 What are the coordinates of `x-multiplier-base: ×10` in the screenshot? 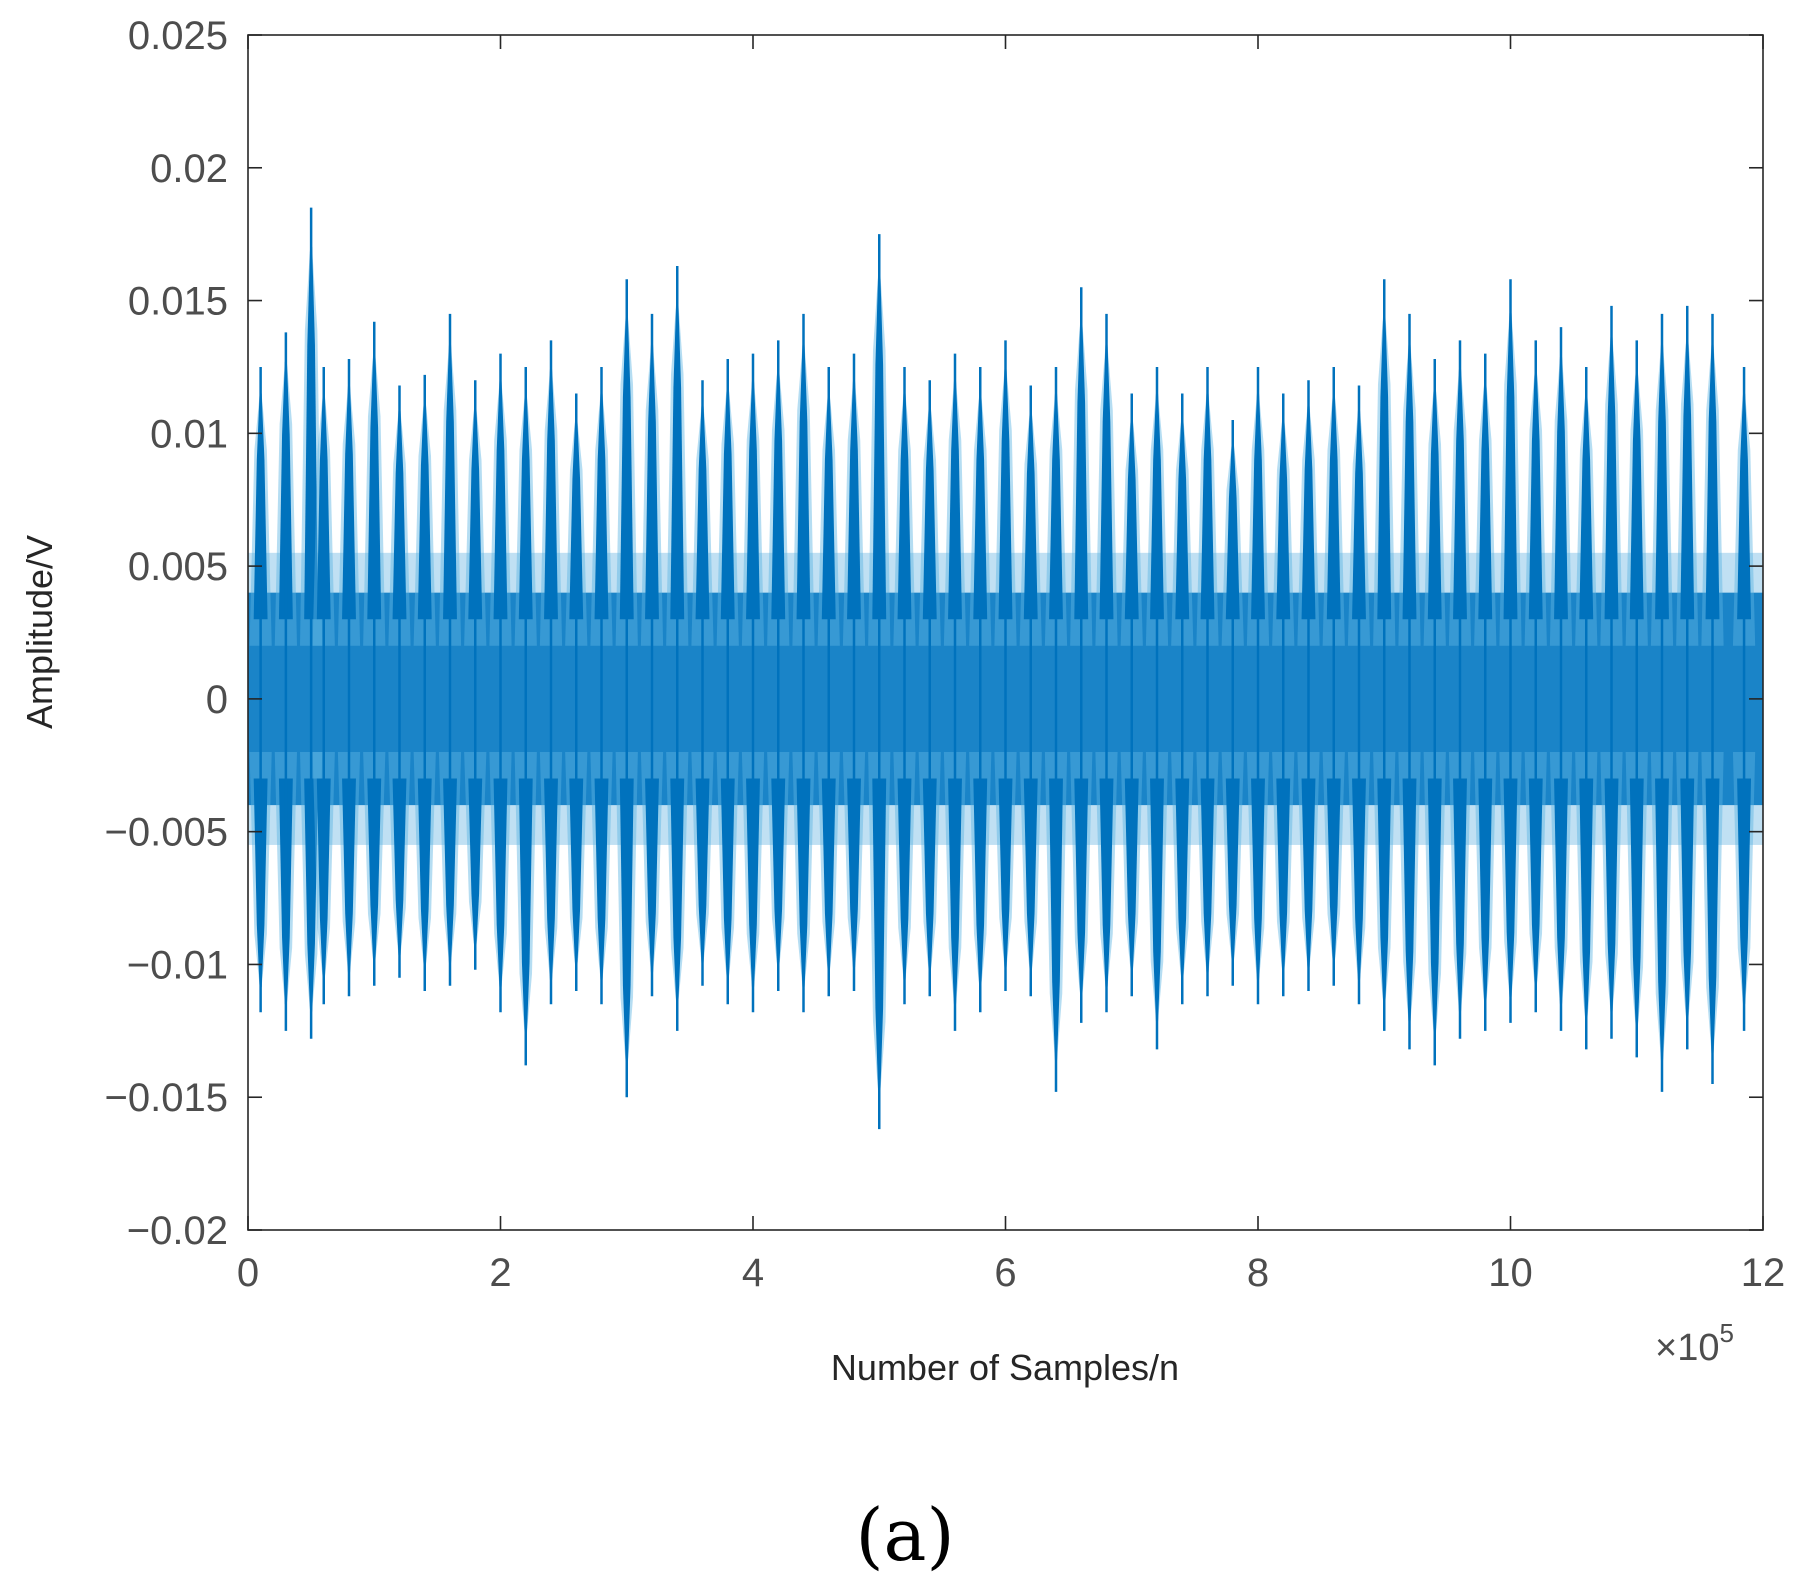 It's located at (1687, 1348).